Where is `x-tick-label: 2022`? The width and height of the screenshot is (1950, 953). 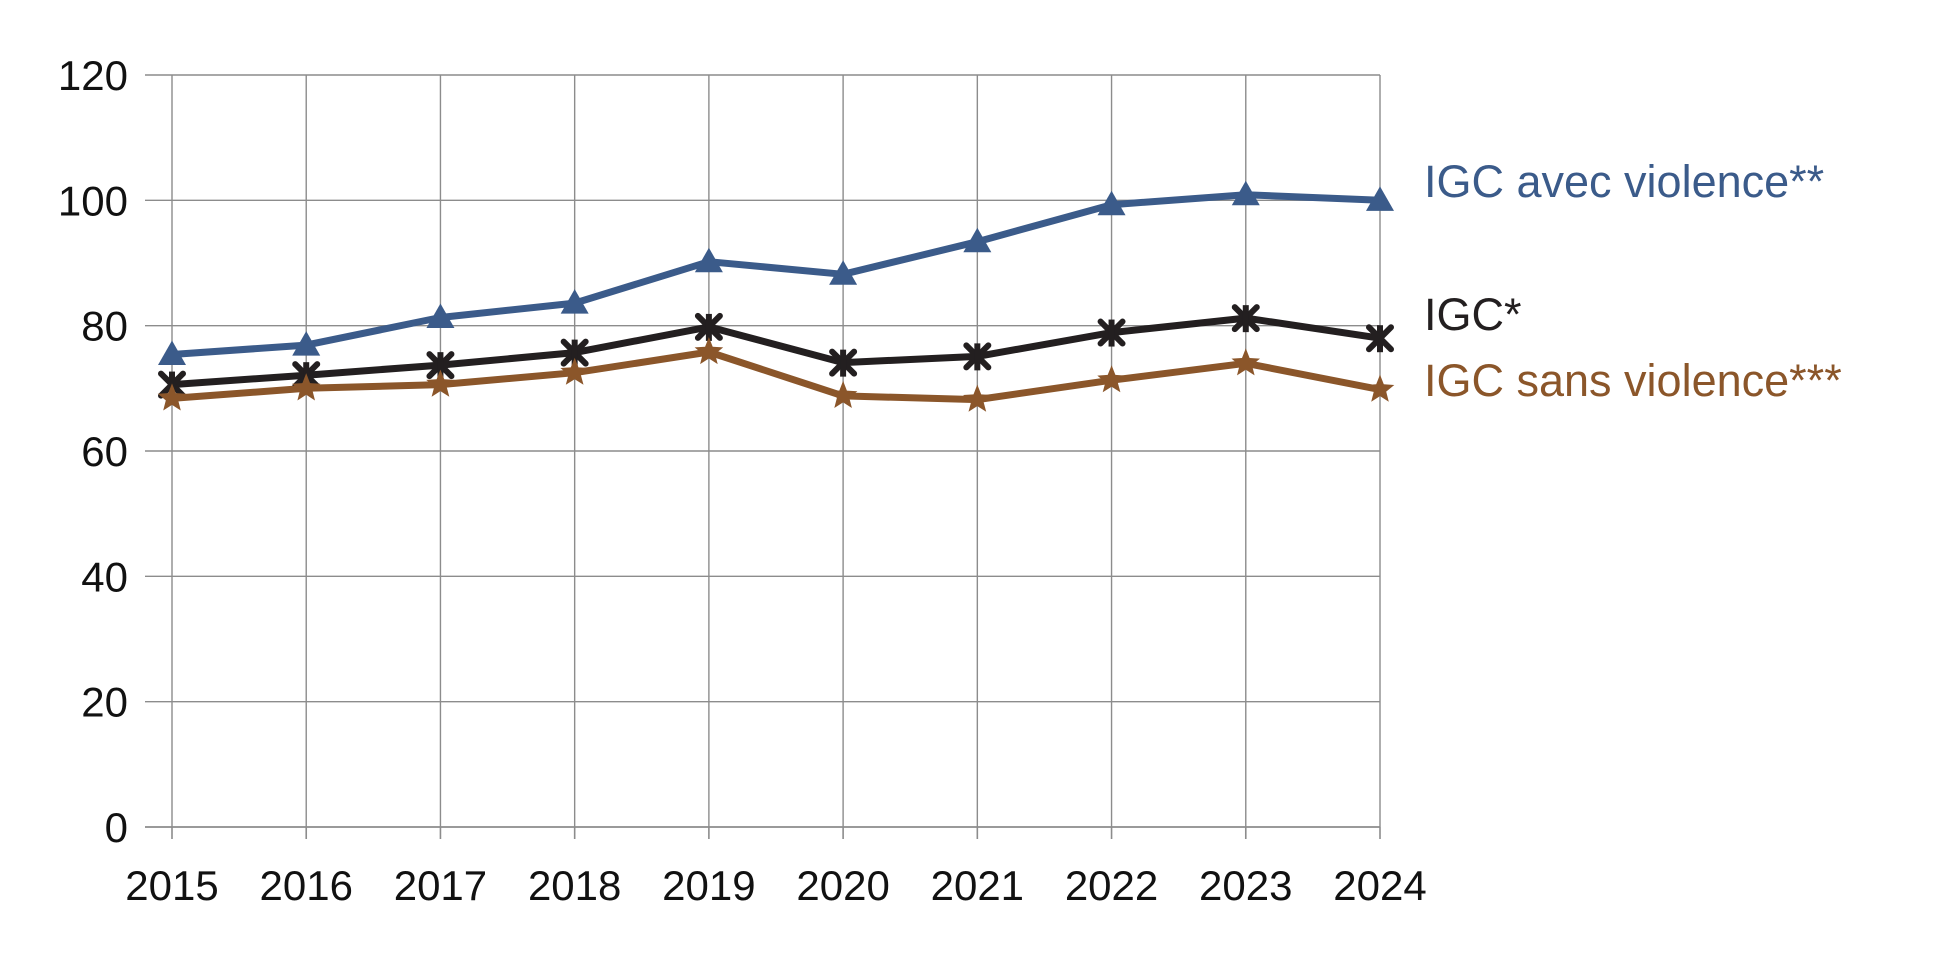
x-tick-label: 2022 is located at coordinates (1111, 885).